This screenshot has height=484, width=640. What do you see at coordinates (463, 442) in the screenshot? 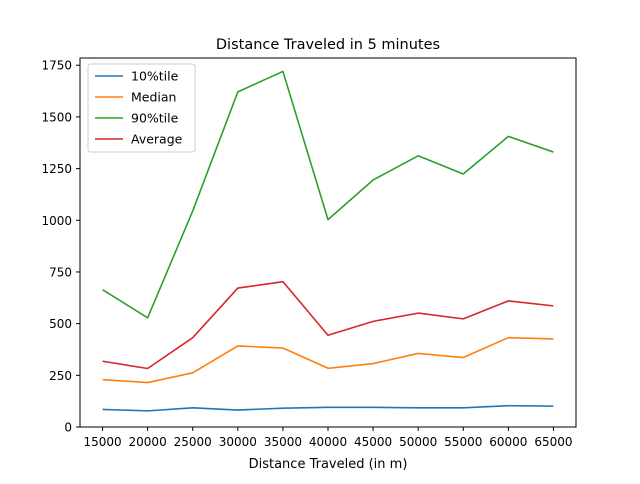
I see `x-tick-label: 55000` at bounding box center [463, 442].